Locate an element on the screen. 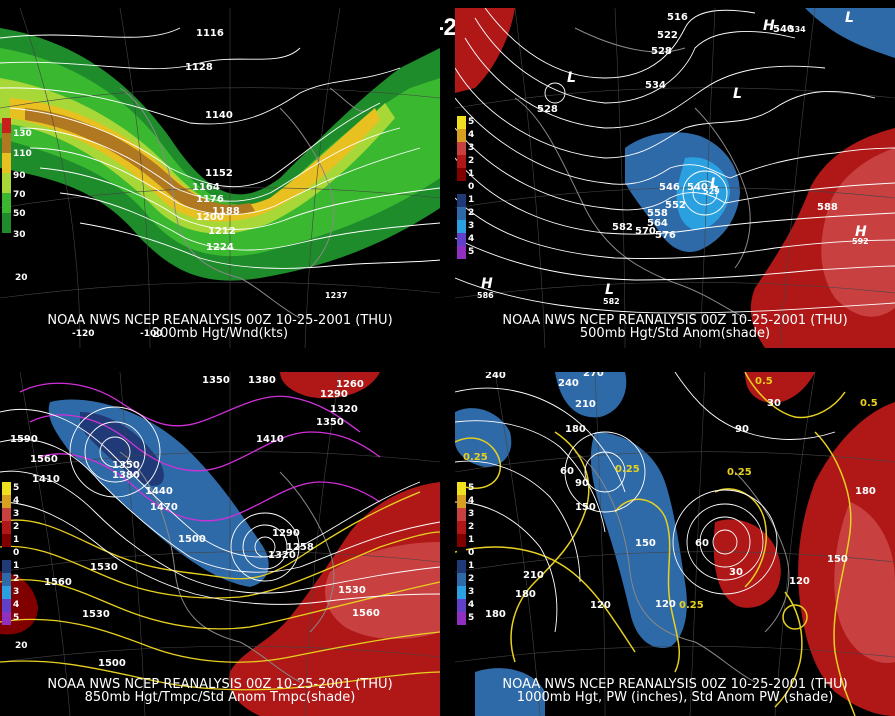 The image size is (895, 716). anom-pos-nw is located at coordinates (485, 50).